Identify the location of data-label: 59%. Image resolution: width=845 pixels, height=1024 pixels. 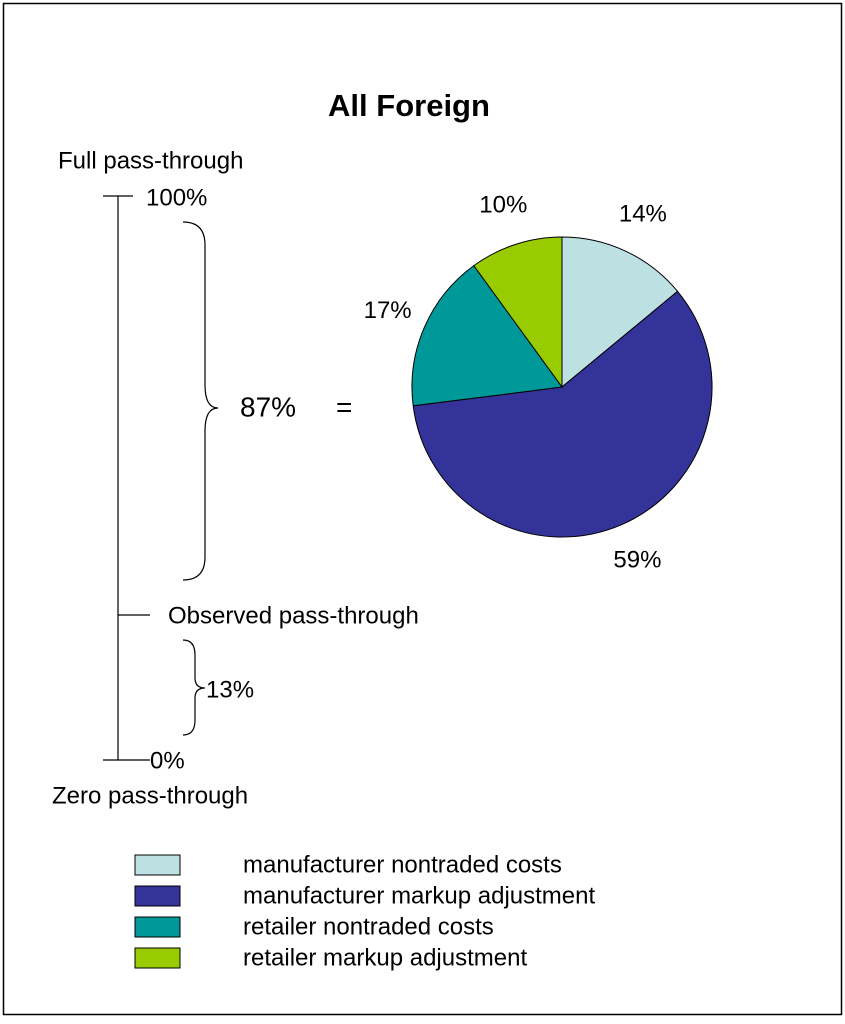
(637, 560).